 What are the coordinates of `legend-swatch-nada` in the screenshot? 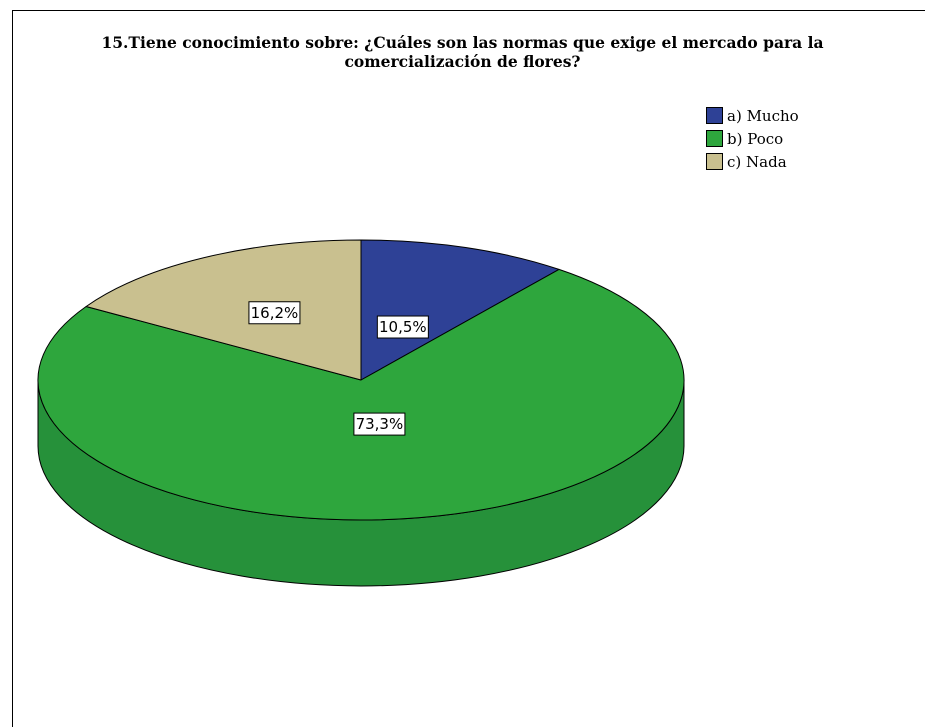 It's located at (714, 161).